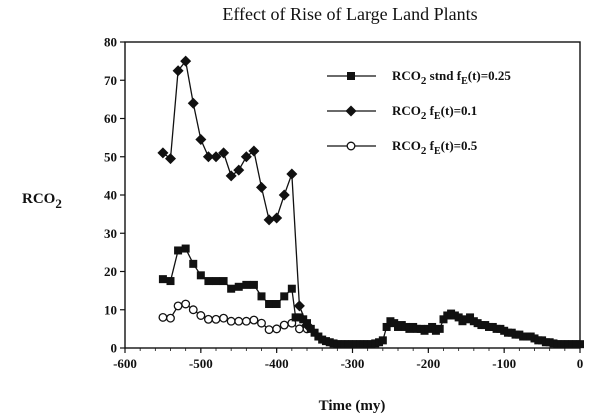  What do you see at coordinates (110, 271) in the screenshot?
I see `y-tick-label: 20` at bounding box center [110, 271].